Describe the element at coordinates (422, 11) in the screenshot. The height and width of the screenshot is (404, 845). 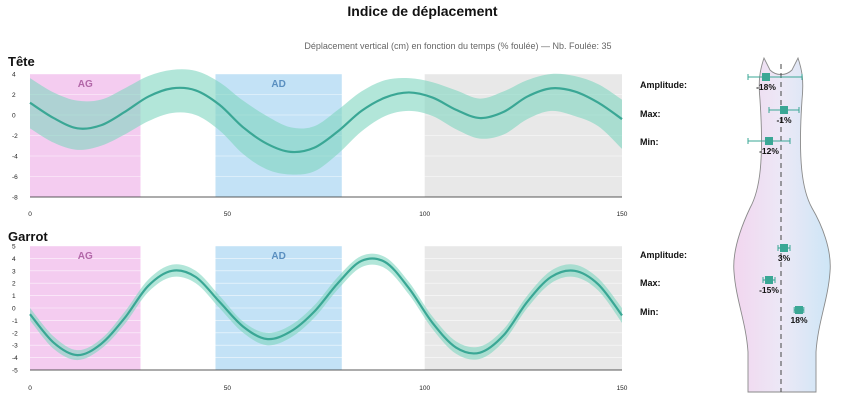
I see `page-title: Indice de déplacement` at that location.